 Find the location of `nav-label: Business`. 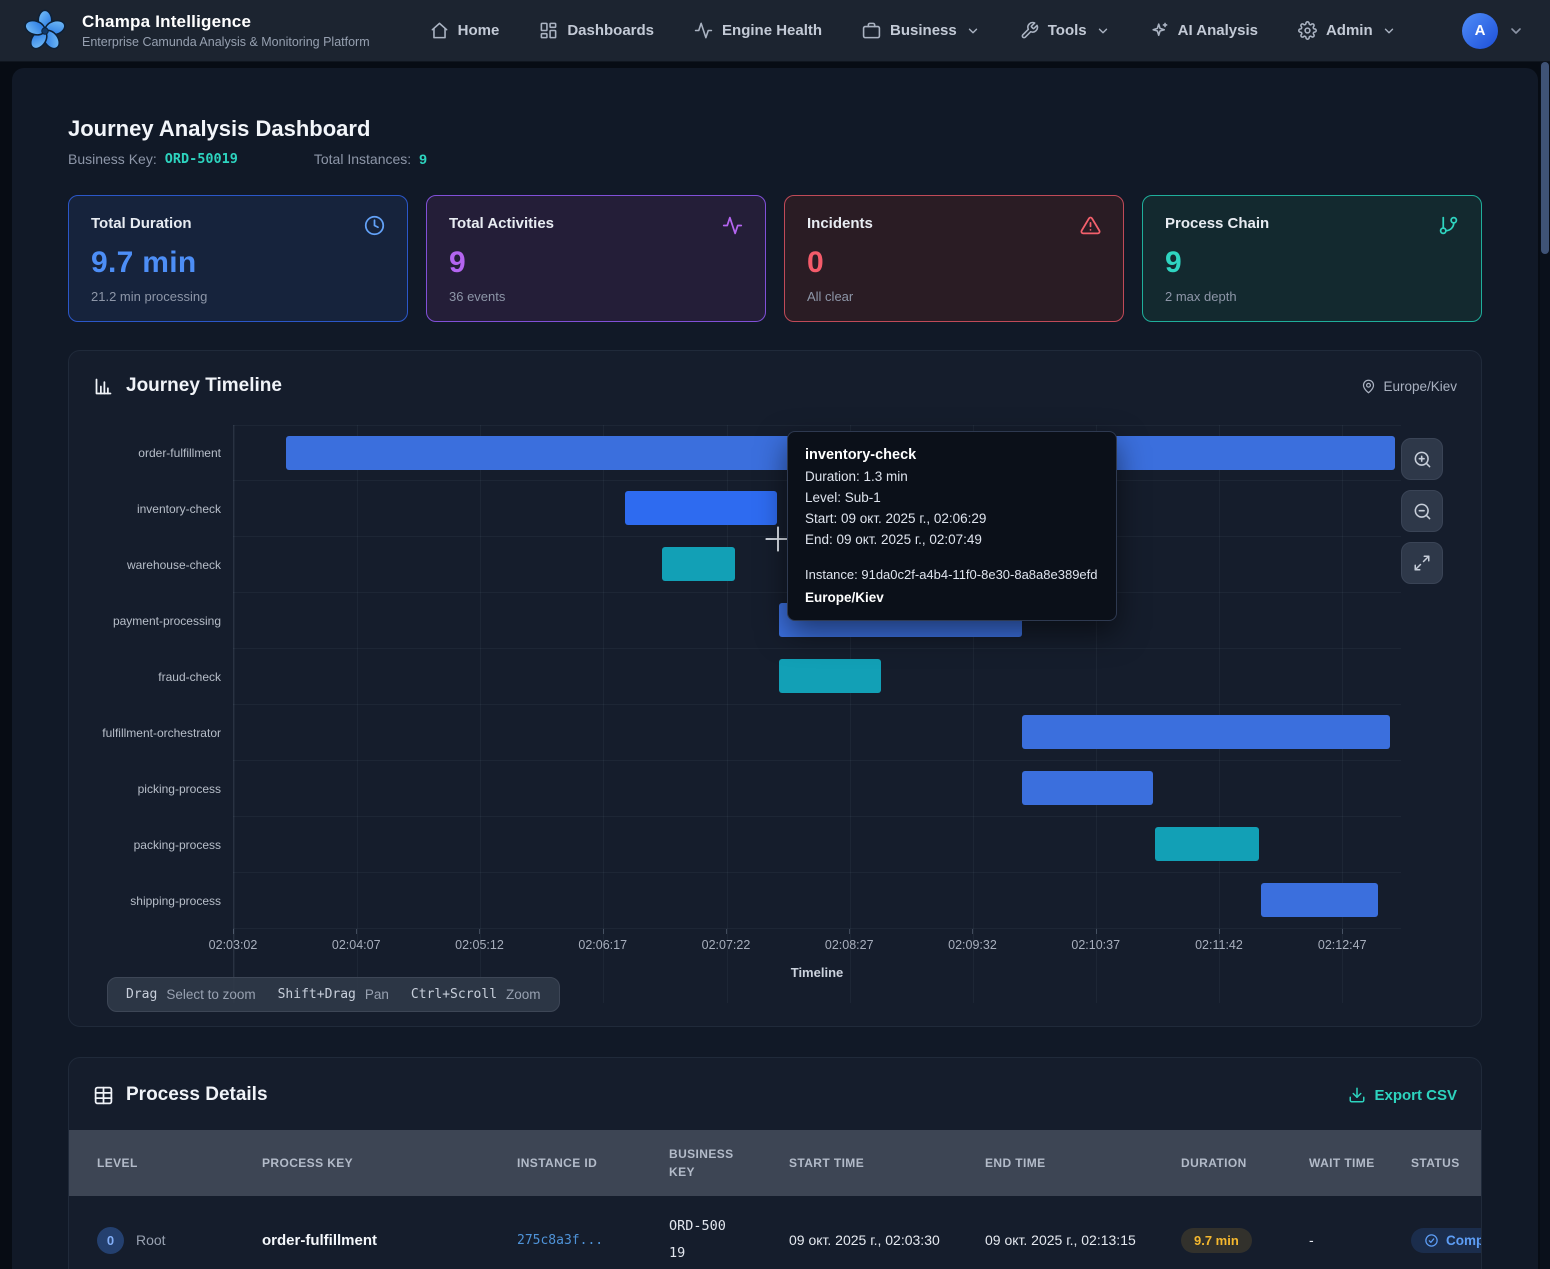

nav-label: Business is located at coordinates (923, 30).